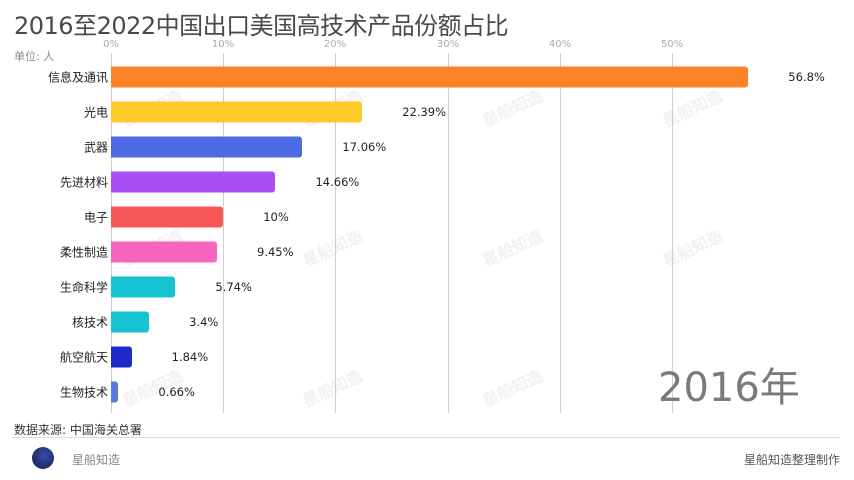 The width and height of the screenshot is (854, 480). What do you see at coordinates (424, 112) in the screenshot?
I see `value-label: 22.39%` at bounding box center [424, 112].